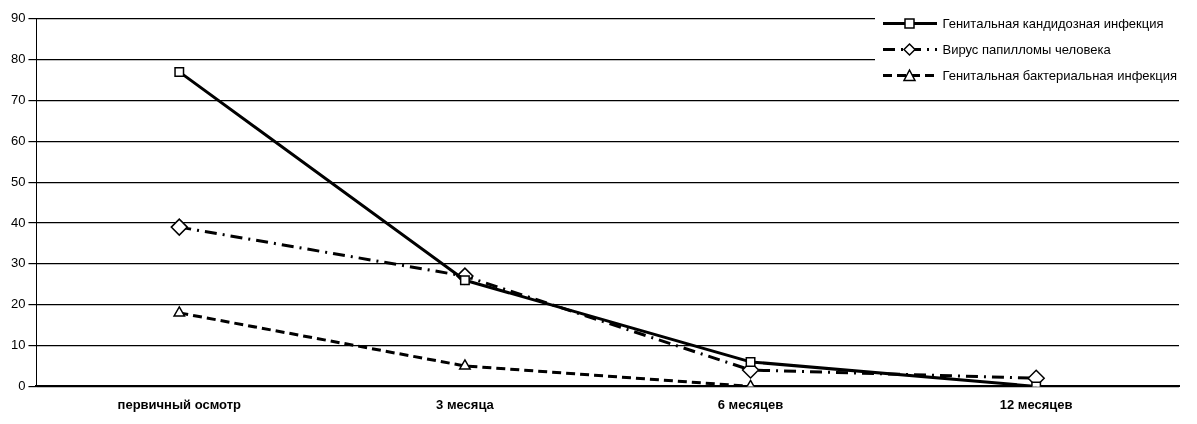  What do you see at coordinates (18, 100) in the screenshot?
I see `y-tick-label: 70` at bounding box center [18, 100].